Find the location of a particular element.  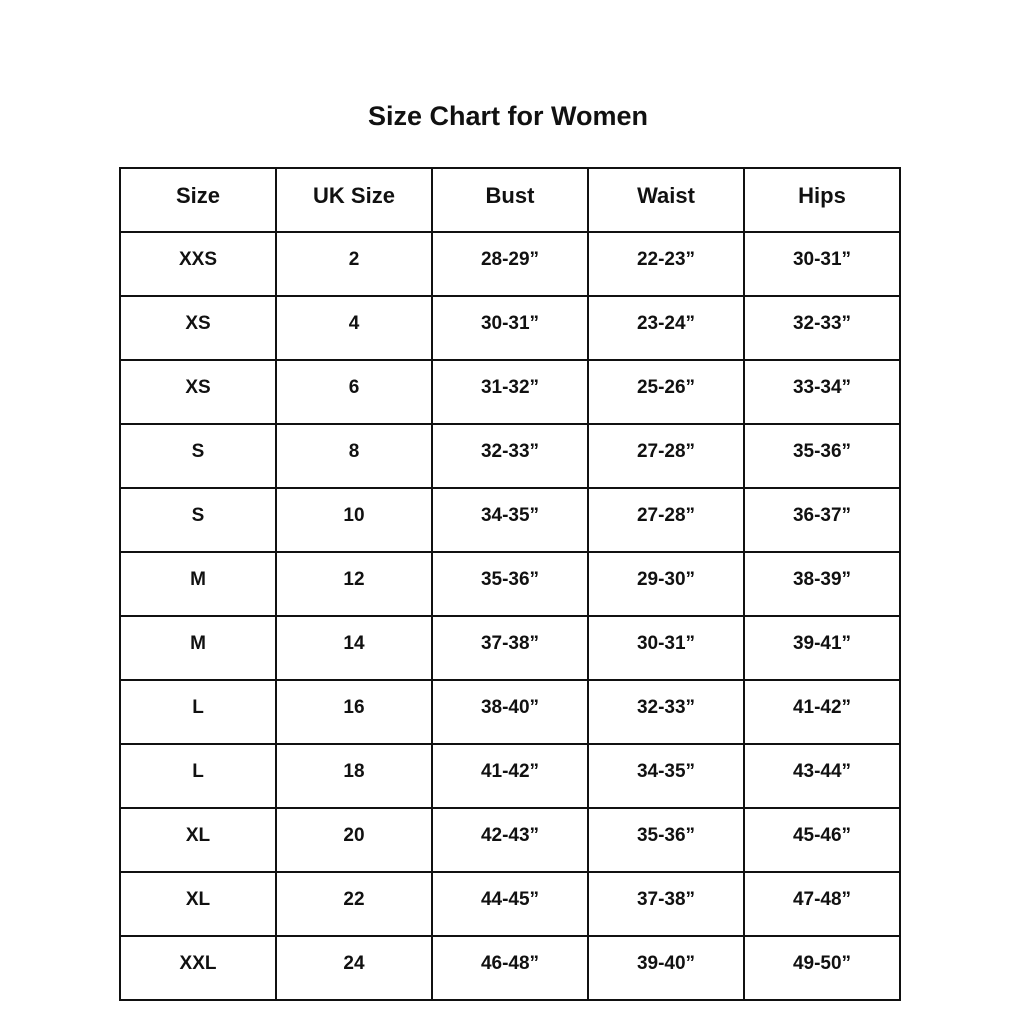

cell-uk-size: 8 is located at coordinates (354, 456).